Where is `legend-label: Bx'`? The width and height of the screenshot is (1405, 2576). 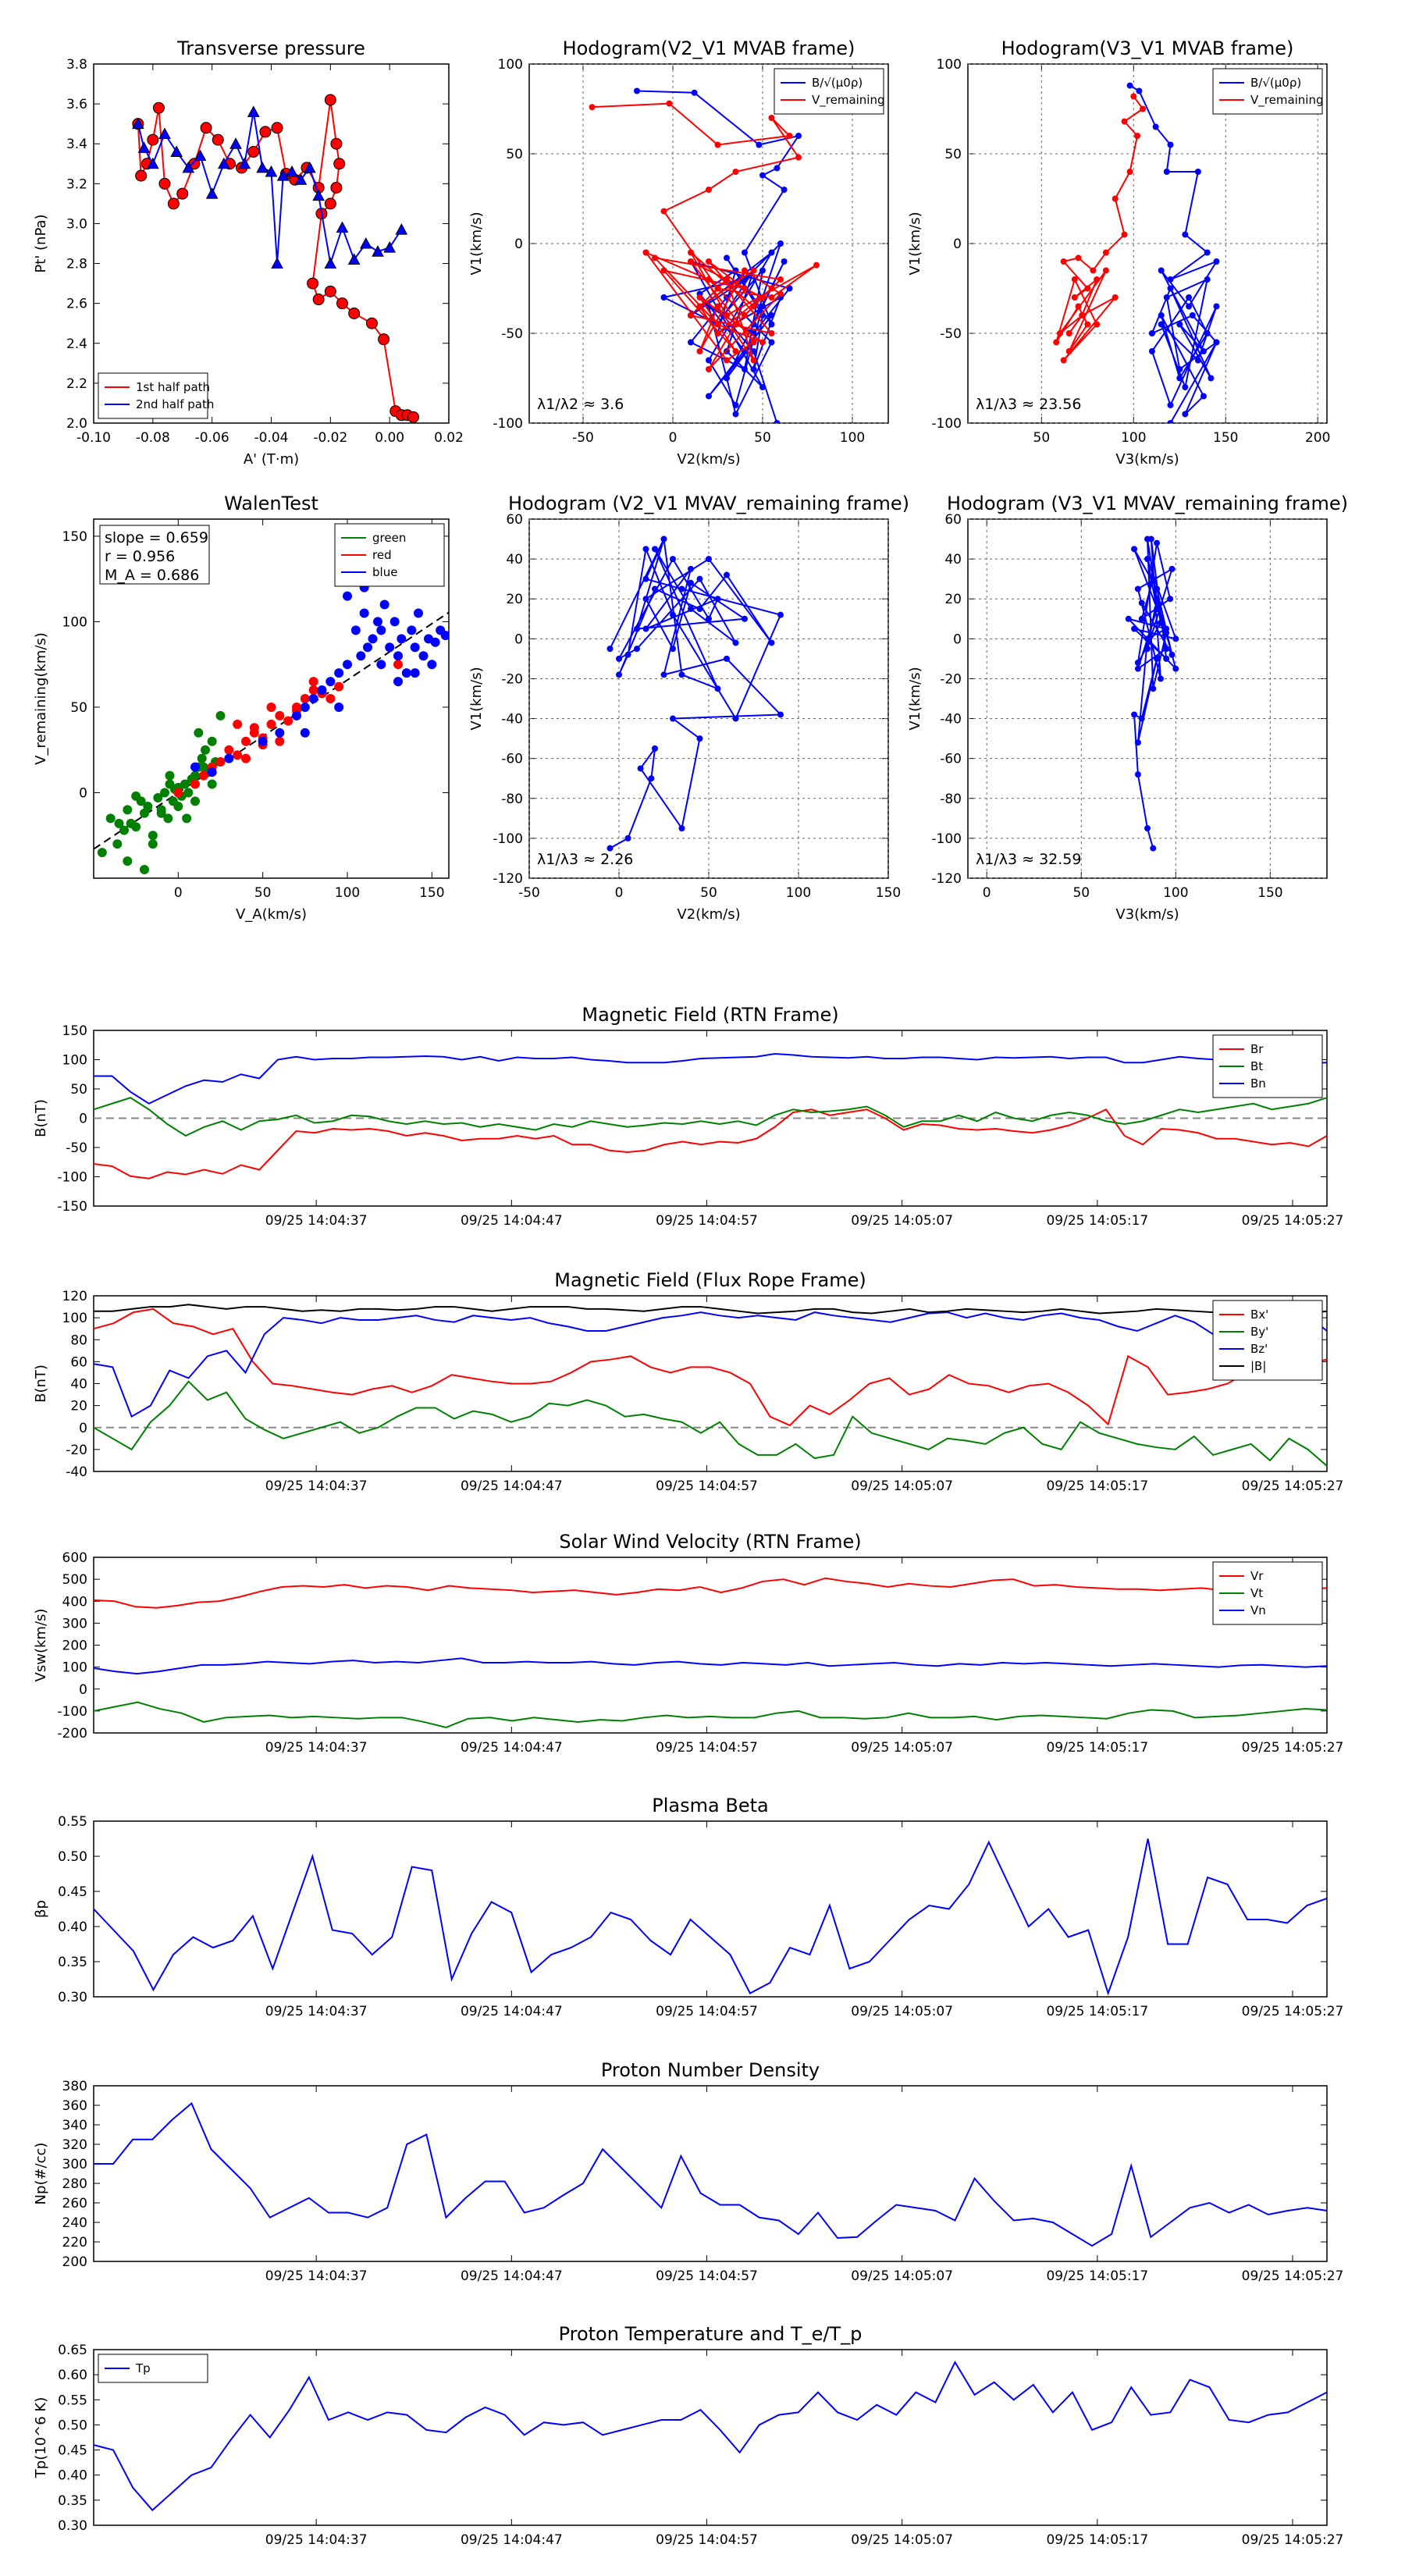
legend-label: Bx' is located at coordinates (1259, 1315).